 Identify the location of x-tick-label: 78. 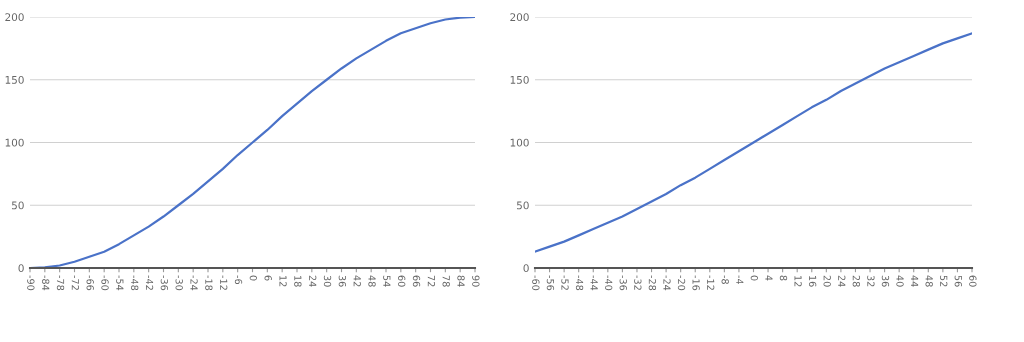
(446, 281).